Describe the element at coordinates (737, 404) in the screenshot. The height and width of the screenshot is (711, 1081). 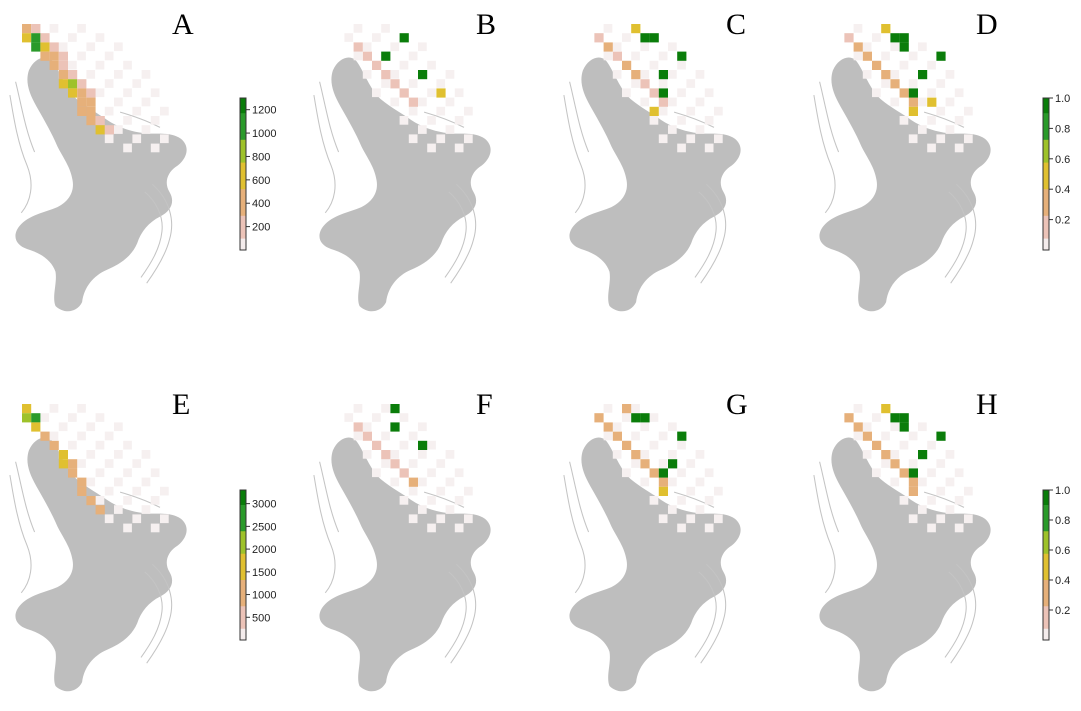
I see `panel-label: G` at that location.